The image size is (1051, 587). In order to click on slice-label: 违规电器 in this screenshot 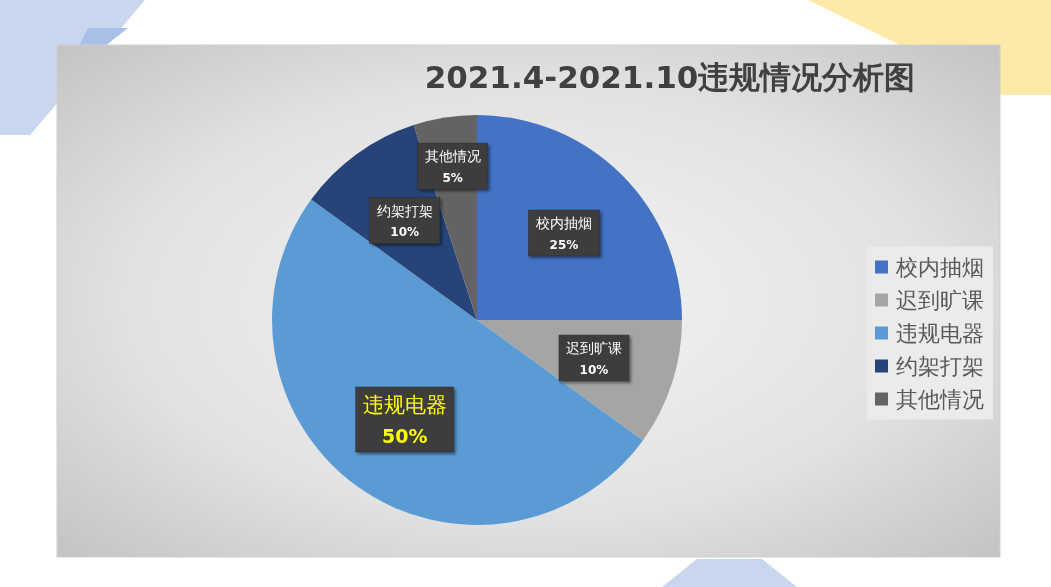, I will do `click(404, 404)`.